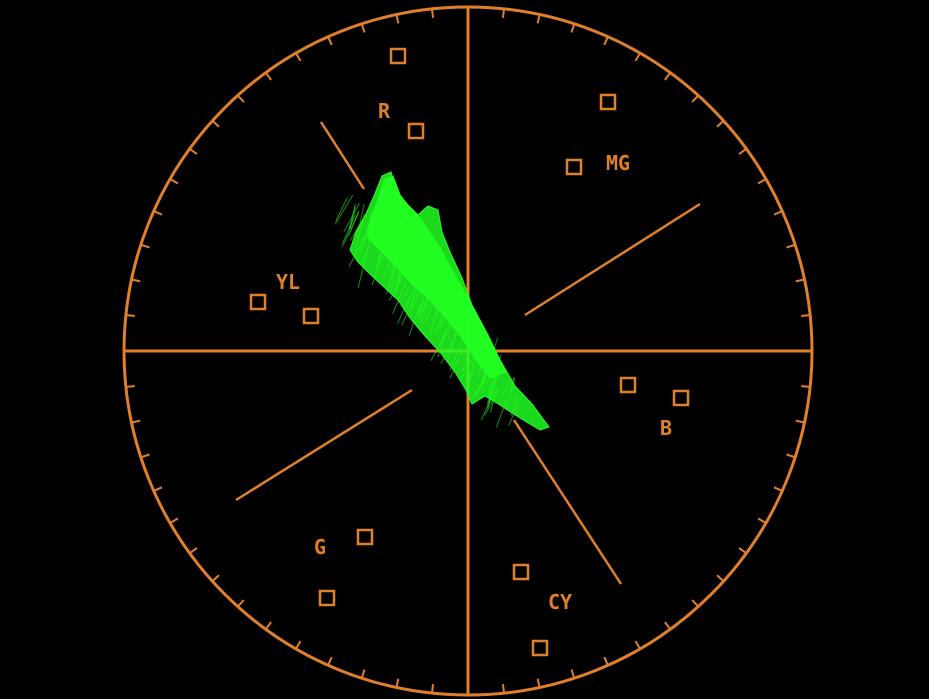 The height and width of the screenshot is (699, 929). I want to click on skin-tone-line, so click(342, 155).